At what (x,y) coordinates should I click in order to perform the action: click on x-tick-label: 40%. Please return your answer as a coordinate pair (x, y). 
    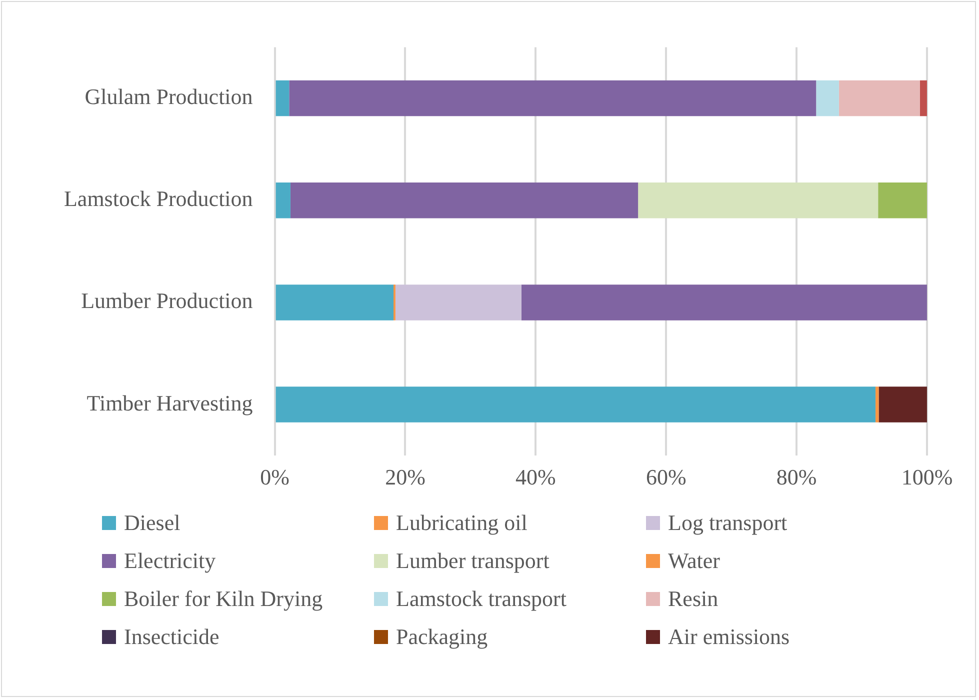
    Looking at the image, I should click on (536, 477).